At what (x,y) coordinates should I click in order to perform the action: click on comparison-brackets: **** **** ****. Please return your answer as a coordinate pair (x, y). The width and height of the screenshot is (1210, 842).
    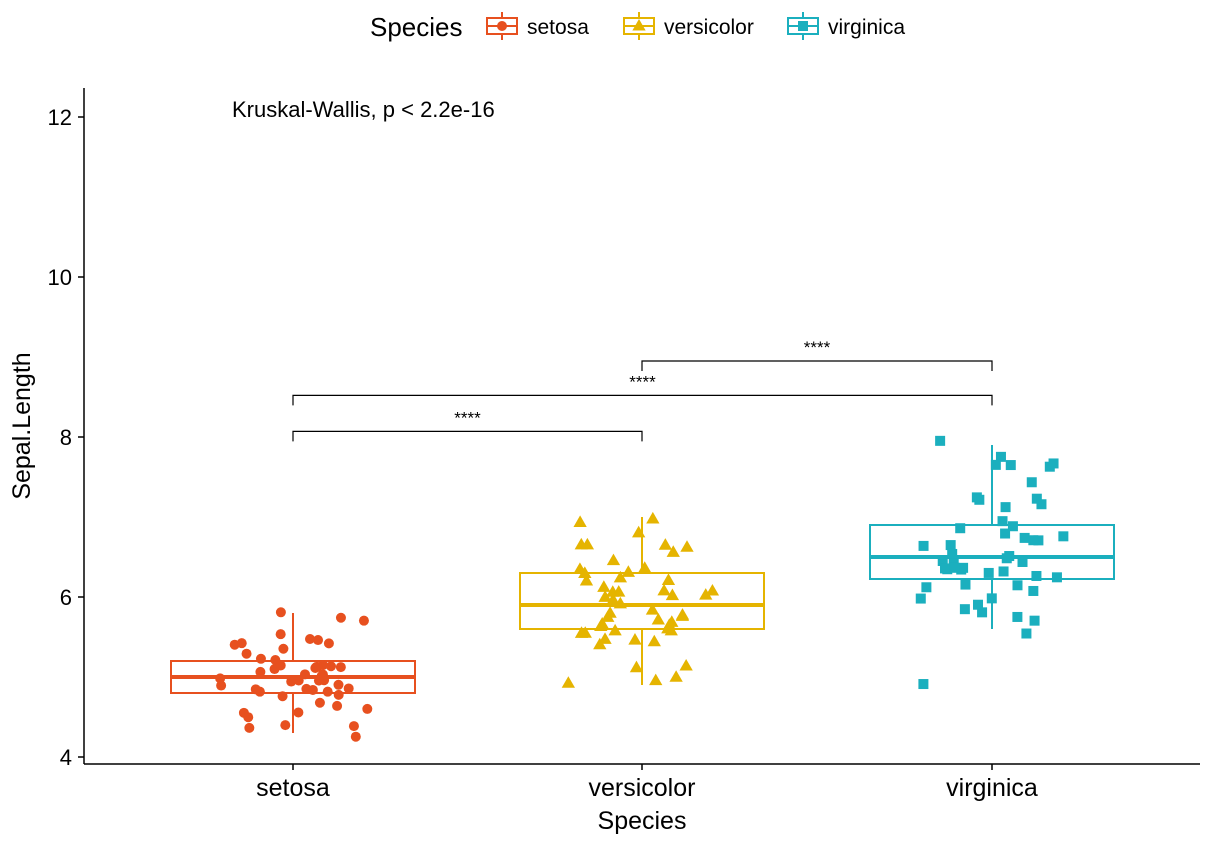
    Looking at the image, I should click on (642, 390).